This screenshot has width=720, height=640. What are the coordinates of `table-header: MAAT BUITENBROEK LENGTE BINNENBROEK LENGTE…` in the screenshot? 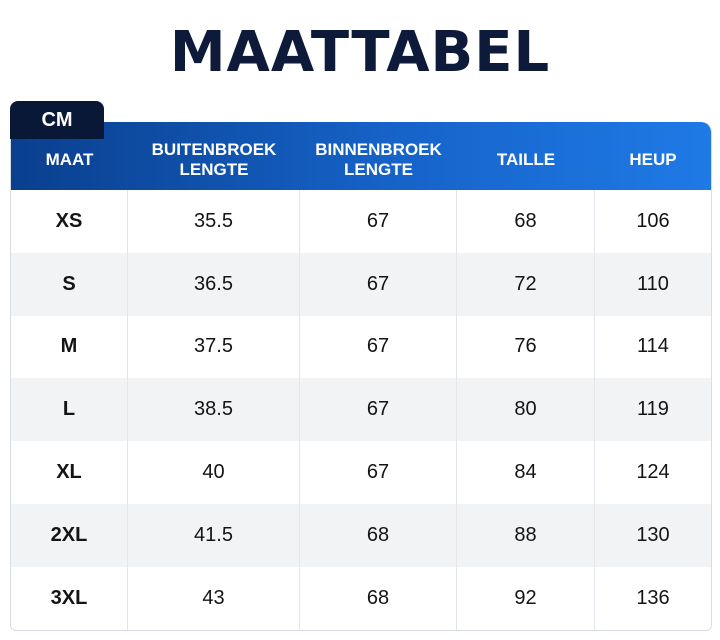 It's located at (361, 156).